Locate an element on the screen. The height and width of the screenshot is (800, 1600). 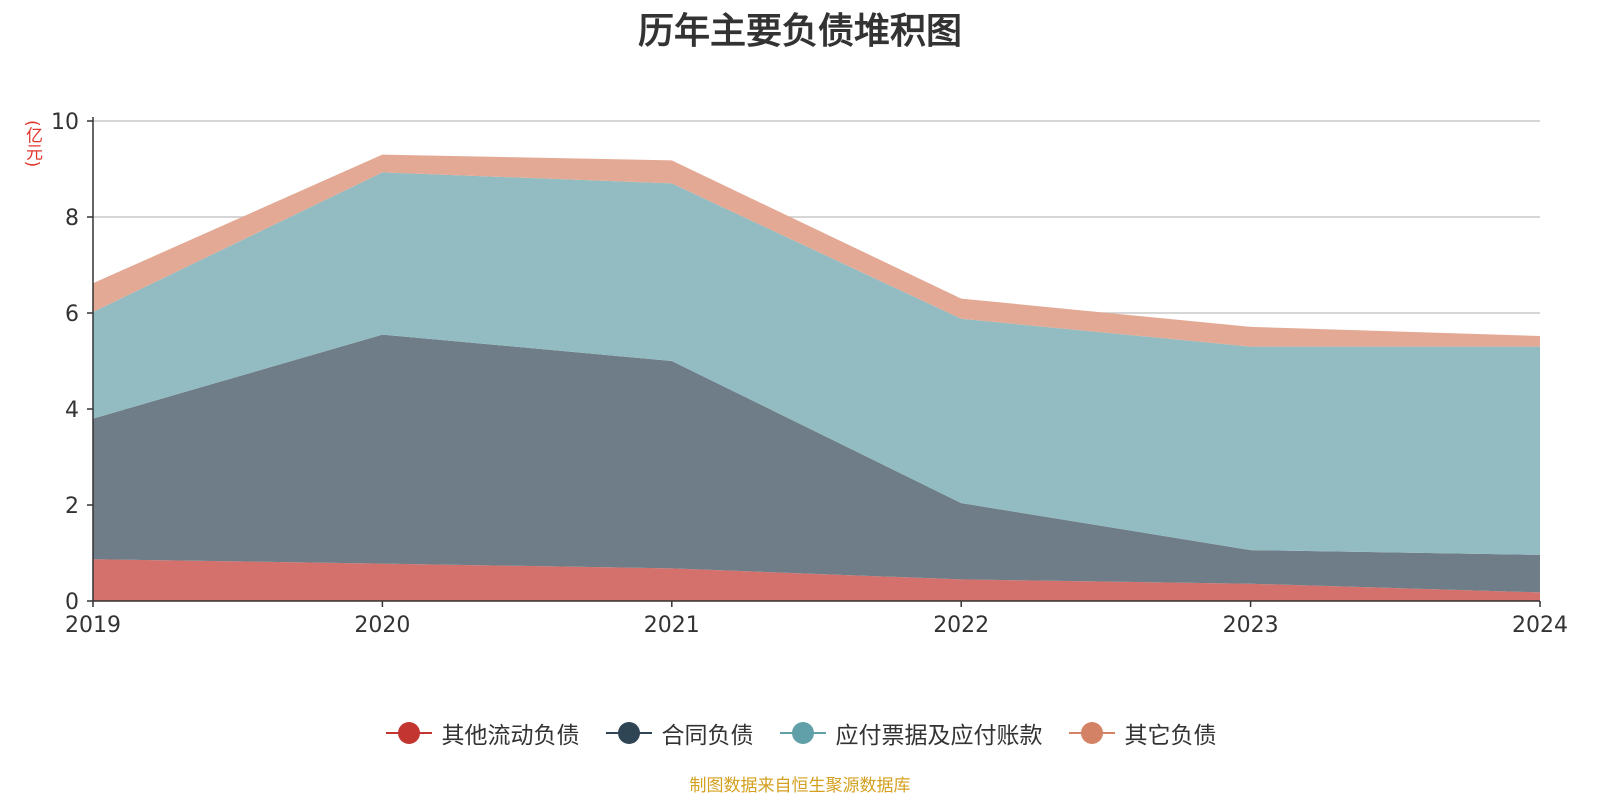
y-tick-label: 0 is located at coordinates (72, 602).